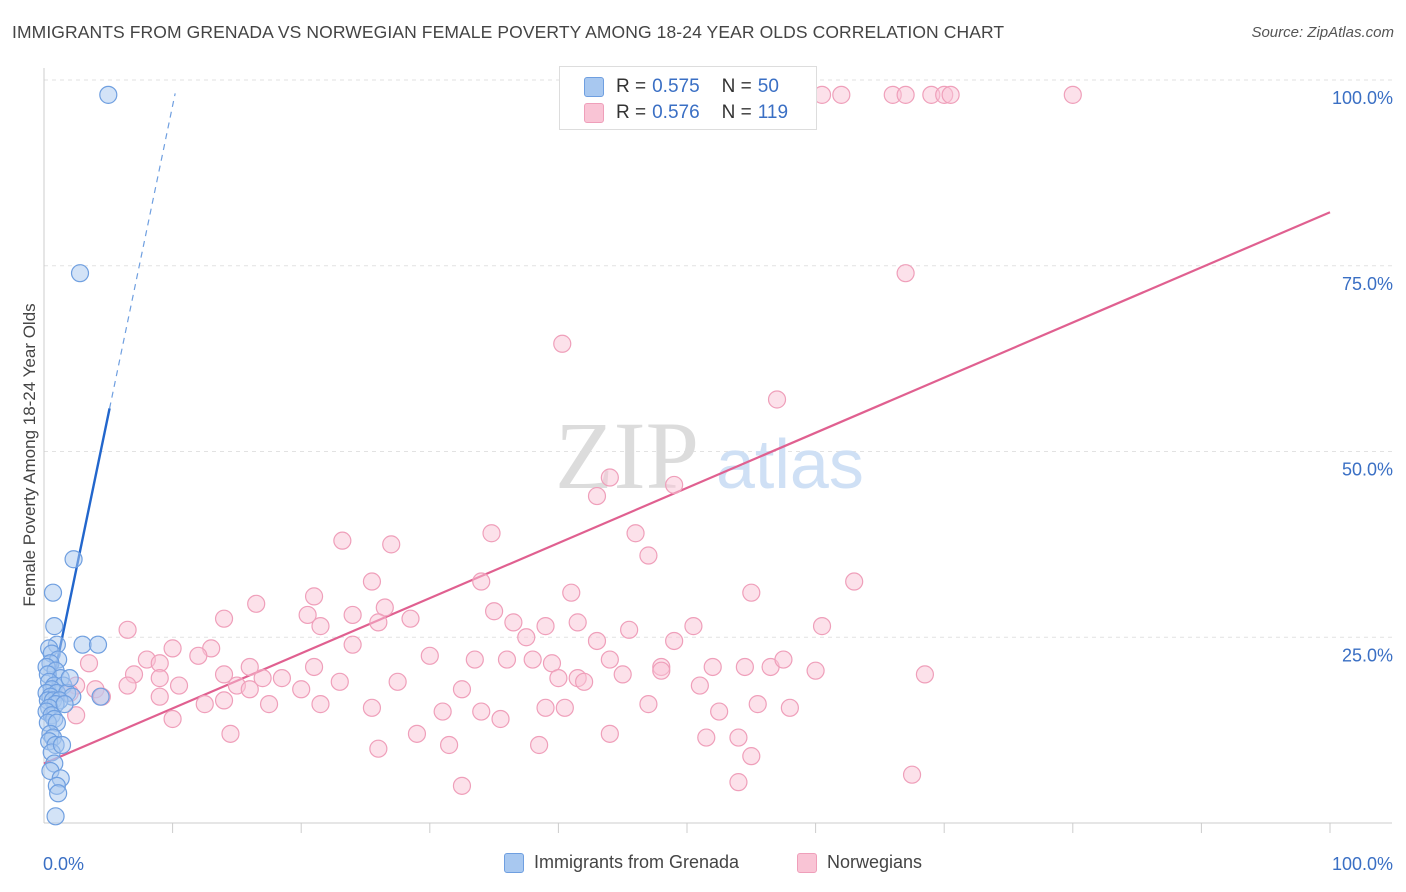 The image size is (1406, 892). Describe the element at coordinates (514, 862) in the screenshot. I see `legend-swatch-grenada` at that location.